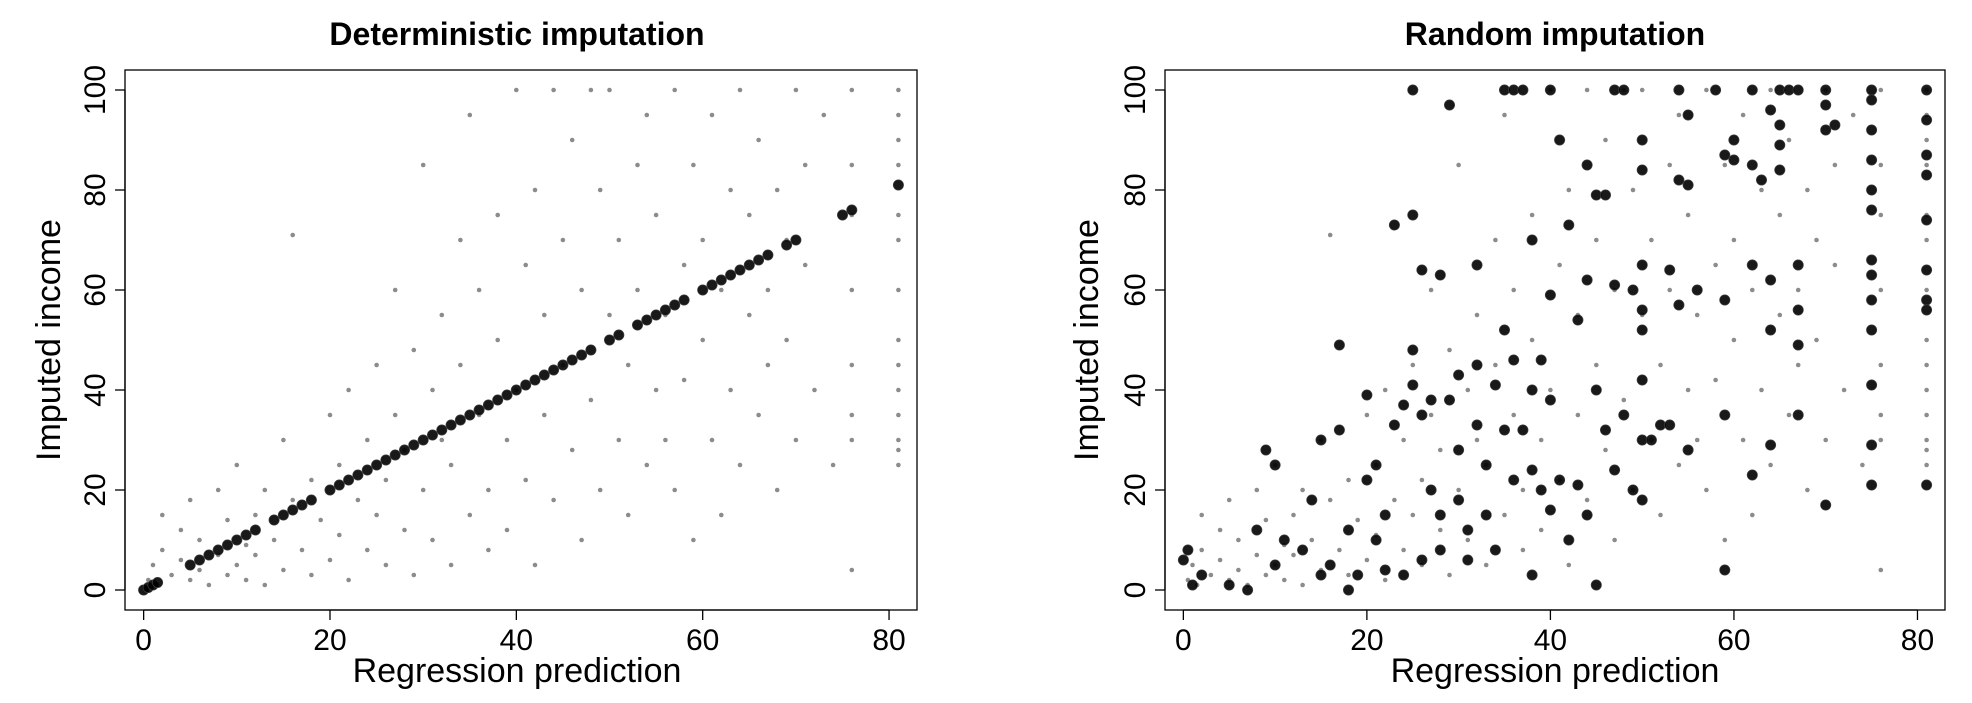  I want to click on y-axis: 0 20 40 60 80 100, so click(102, 331).